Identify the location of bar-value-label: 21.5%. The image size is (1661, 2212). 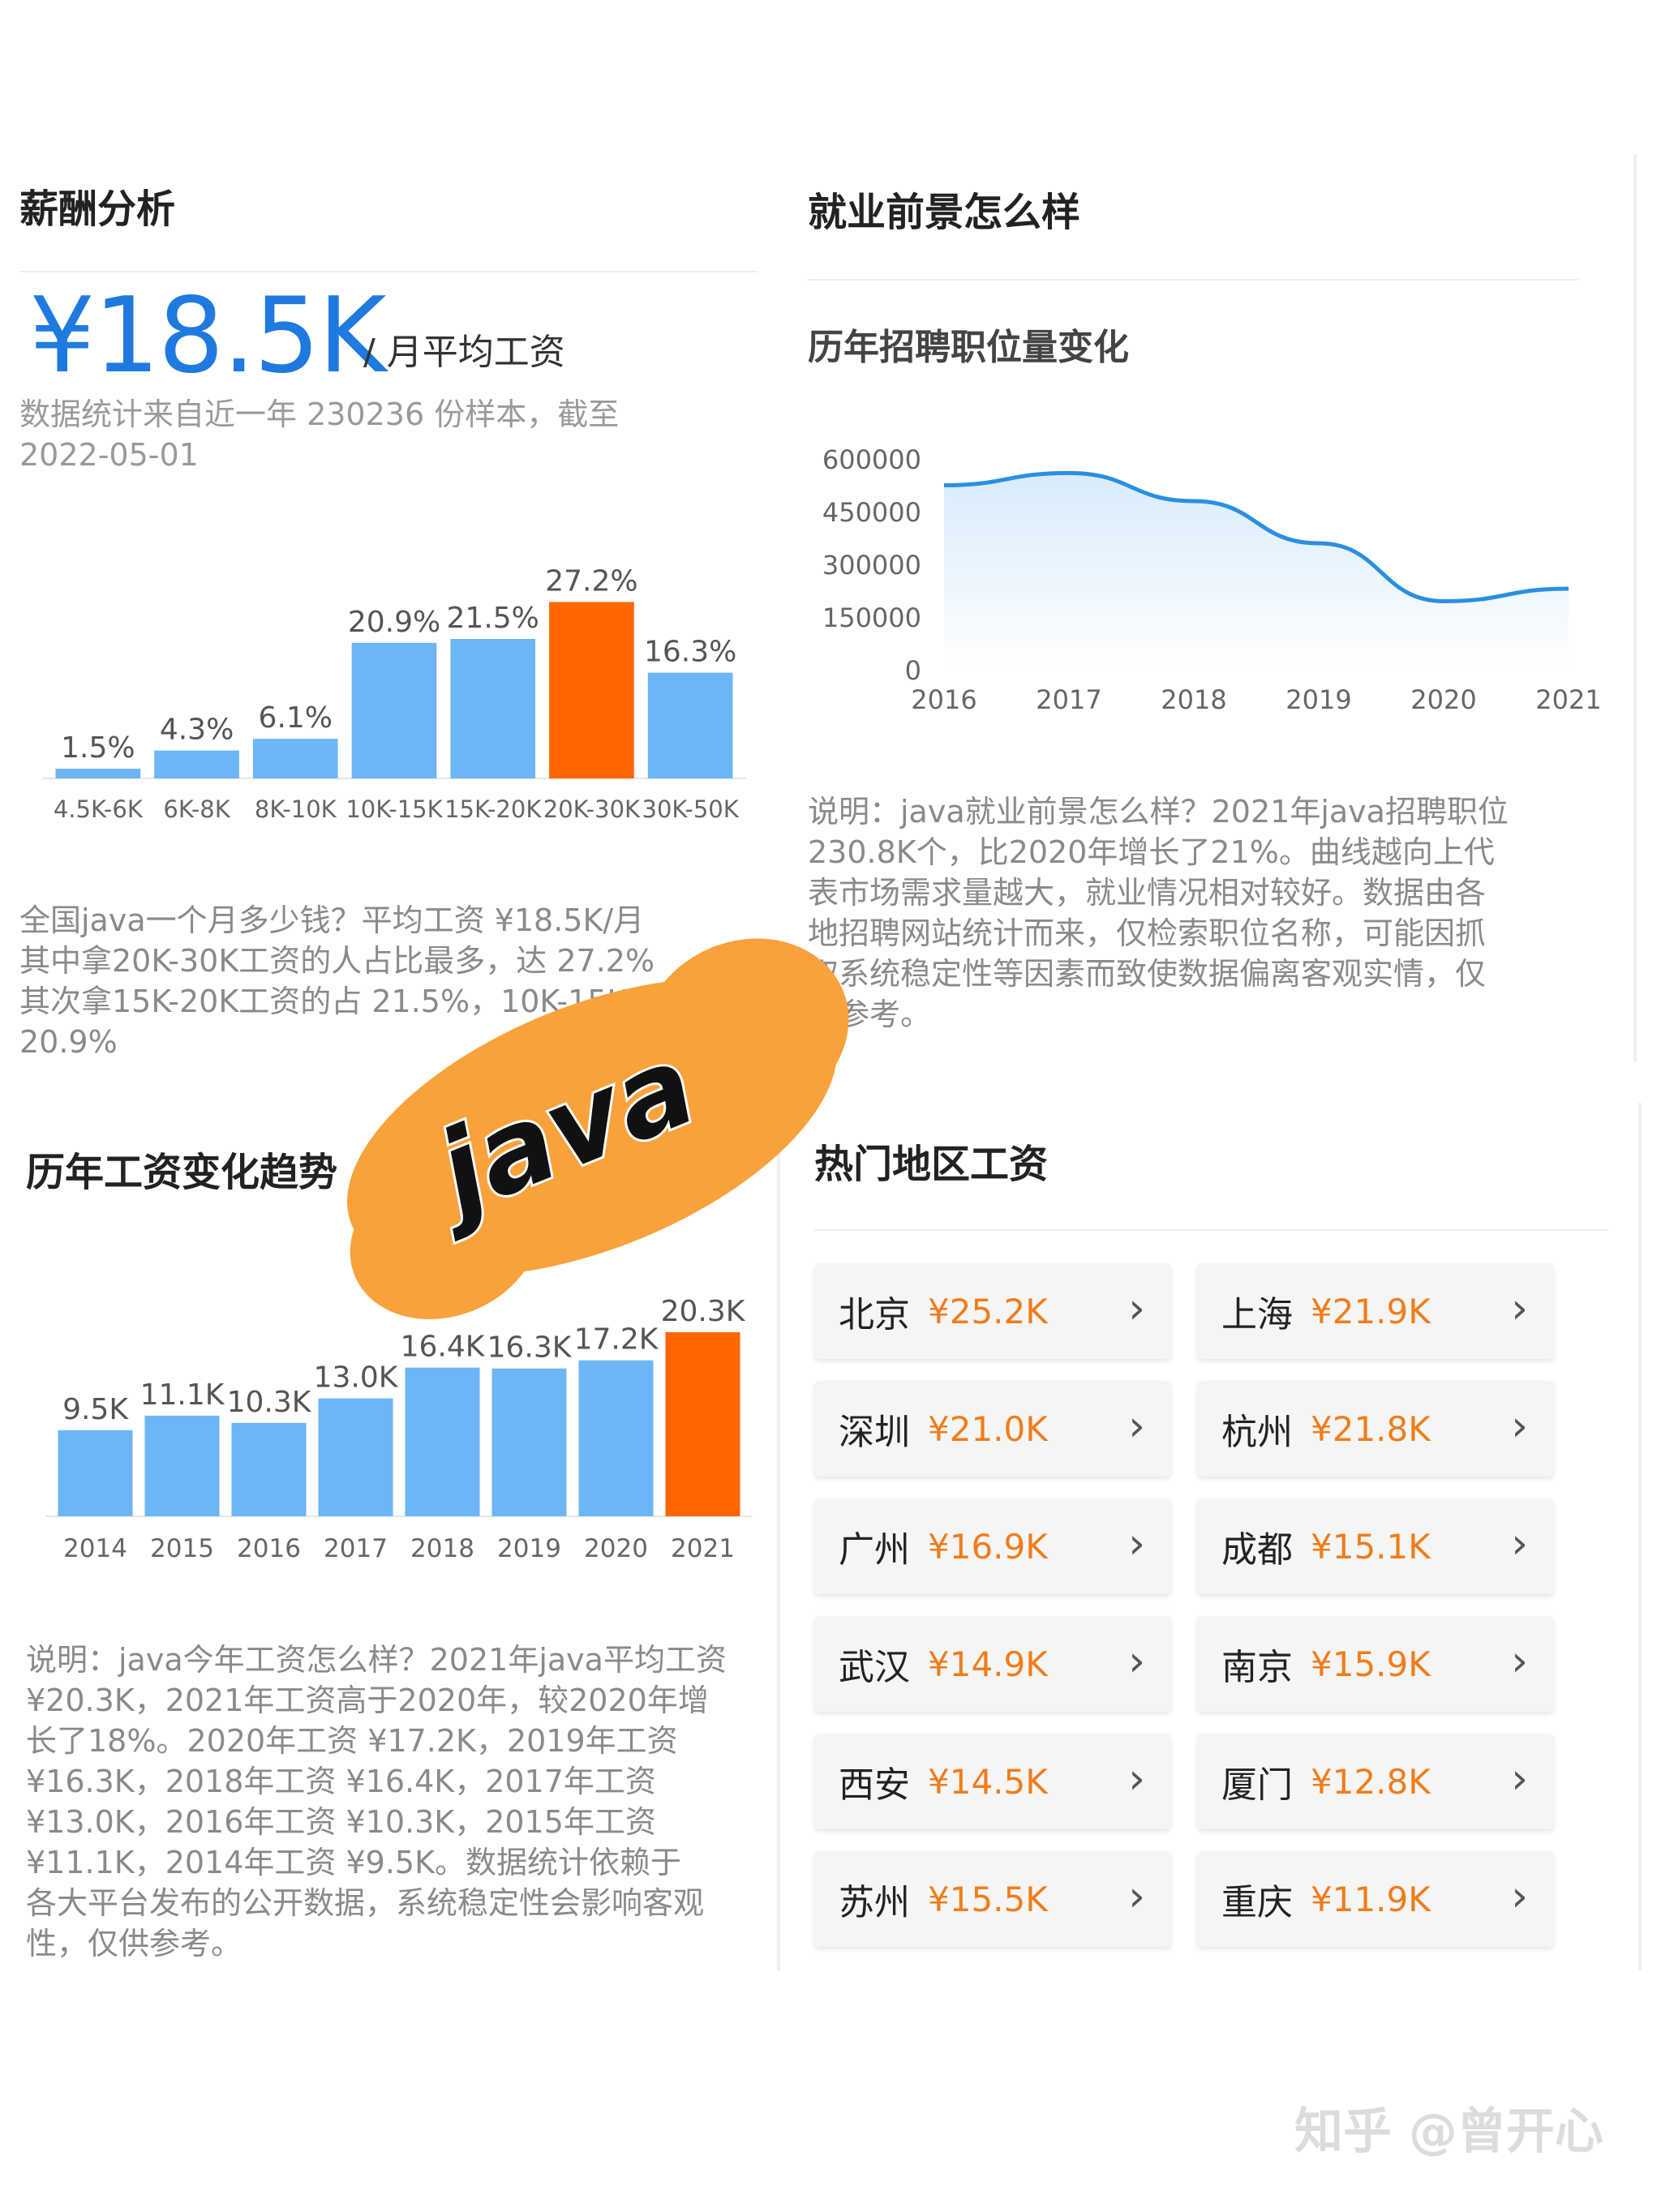
(493, 618).